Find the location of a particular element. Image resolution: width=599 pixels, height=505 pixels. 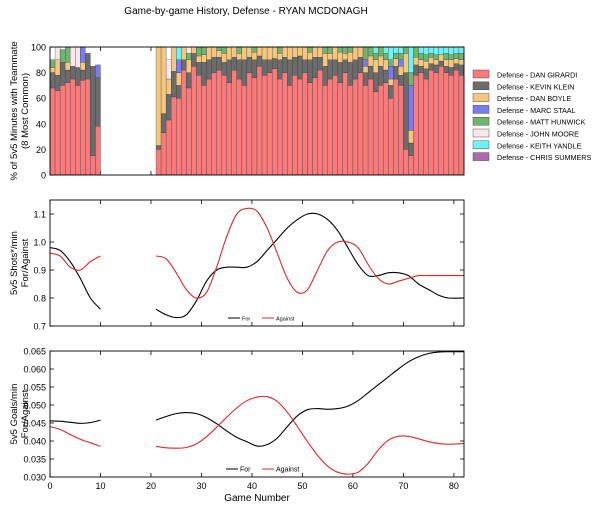

x-tick-label: 70 is located at coordinates (403, 486).